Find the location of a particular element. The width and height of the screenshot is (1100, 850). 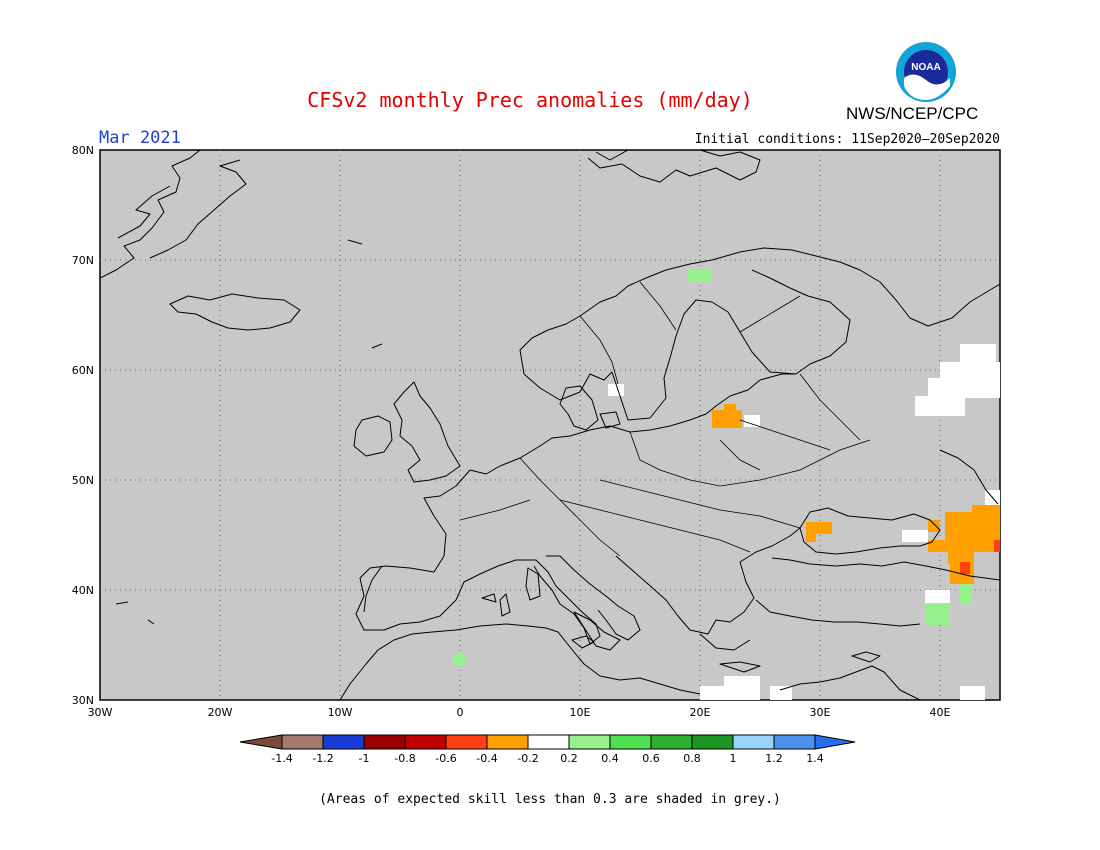

lon-label: 30E is located at coordinates (820, 712).